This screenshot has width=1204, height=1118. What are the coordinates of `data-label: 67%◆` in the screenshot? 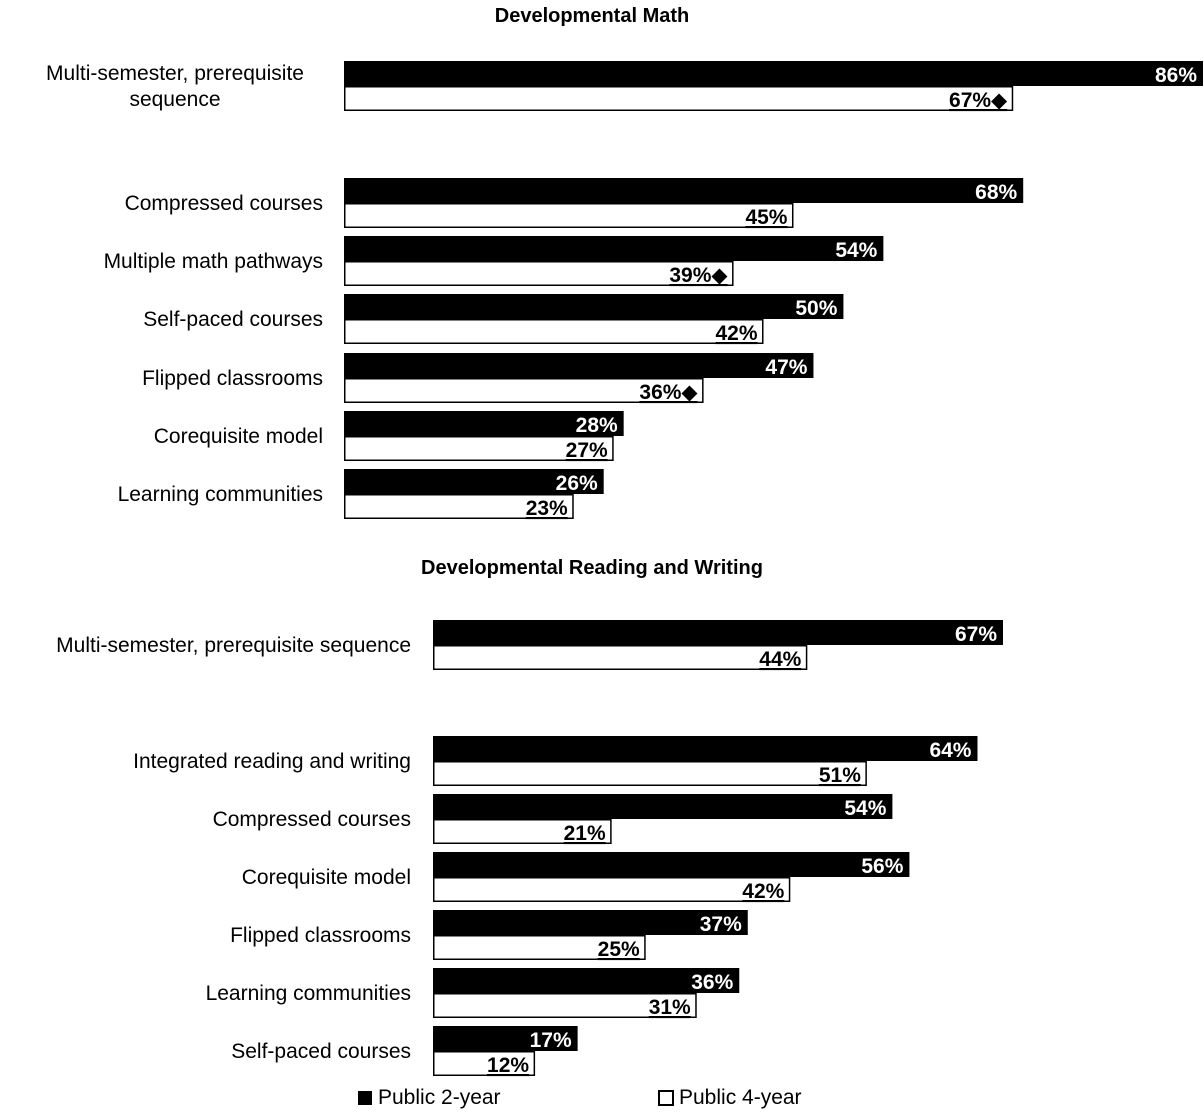 It's located at (978, 100).